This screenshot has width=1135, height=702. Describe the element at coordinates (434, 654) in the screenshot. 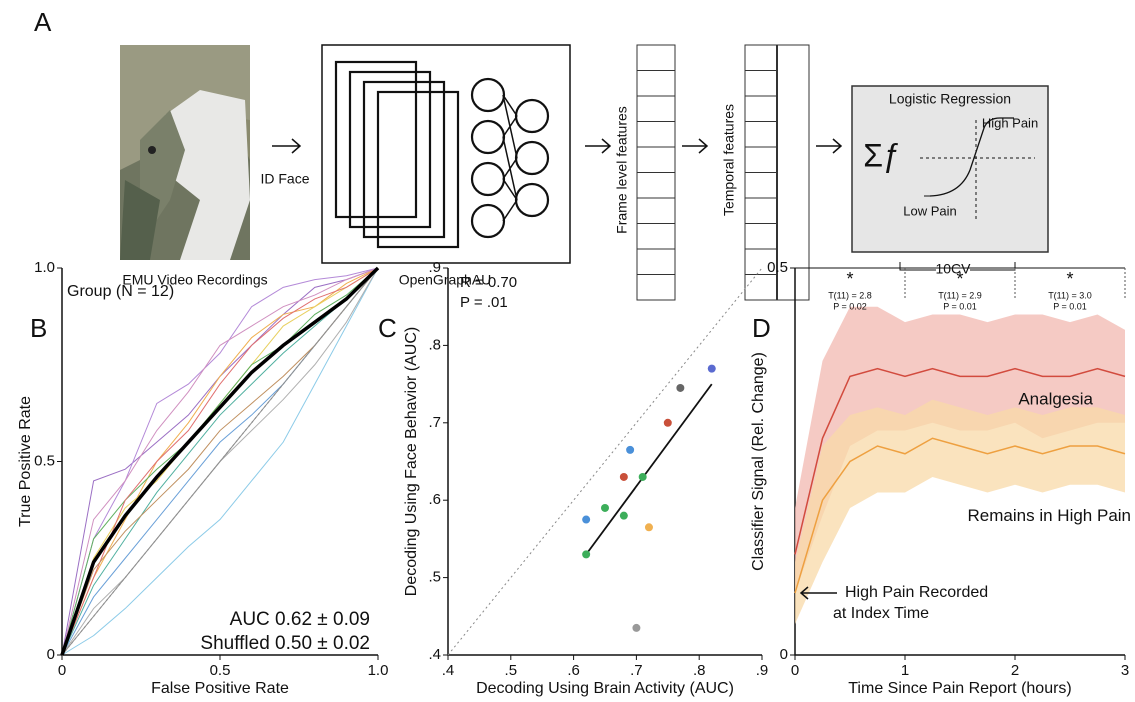

I see `y-tick-label: .4` at that location.